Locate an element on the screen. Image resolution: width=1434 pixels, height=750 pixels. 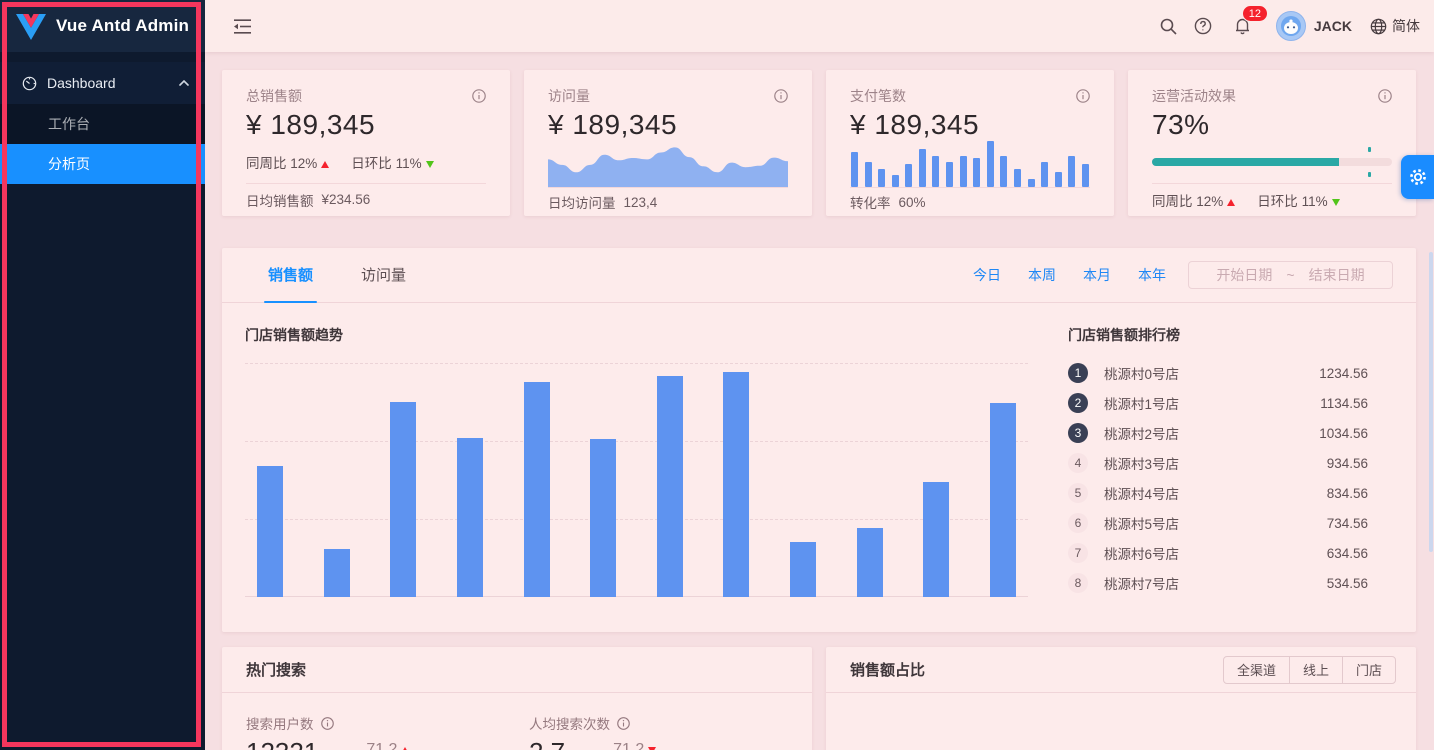
rank-badge: 1 is located at coordinates (1078, 373).